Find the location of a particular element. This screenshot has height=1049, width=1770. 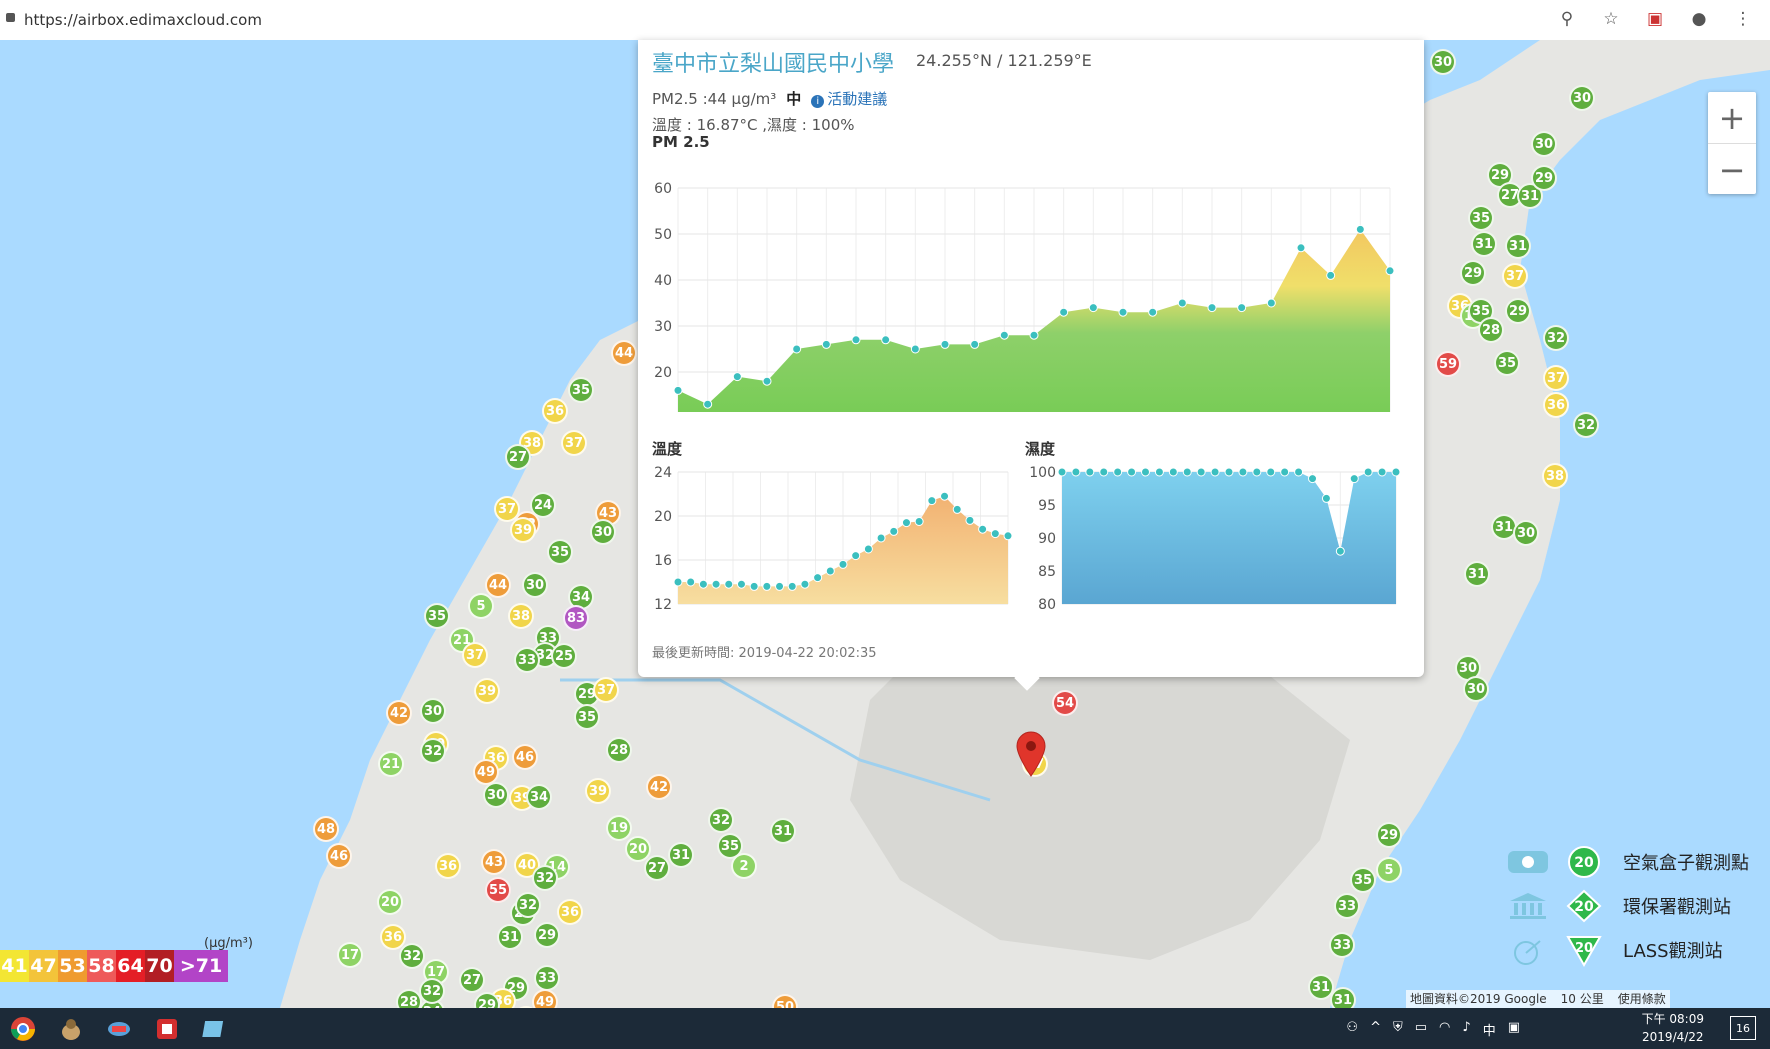

advice-link: i 活動建議 is located at coordinates (849, 98).